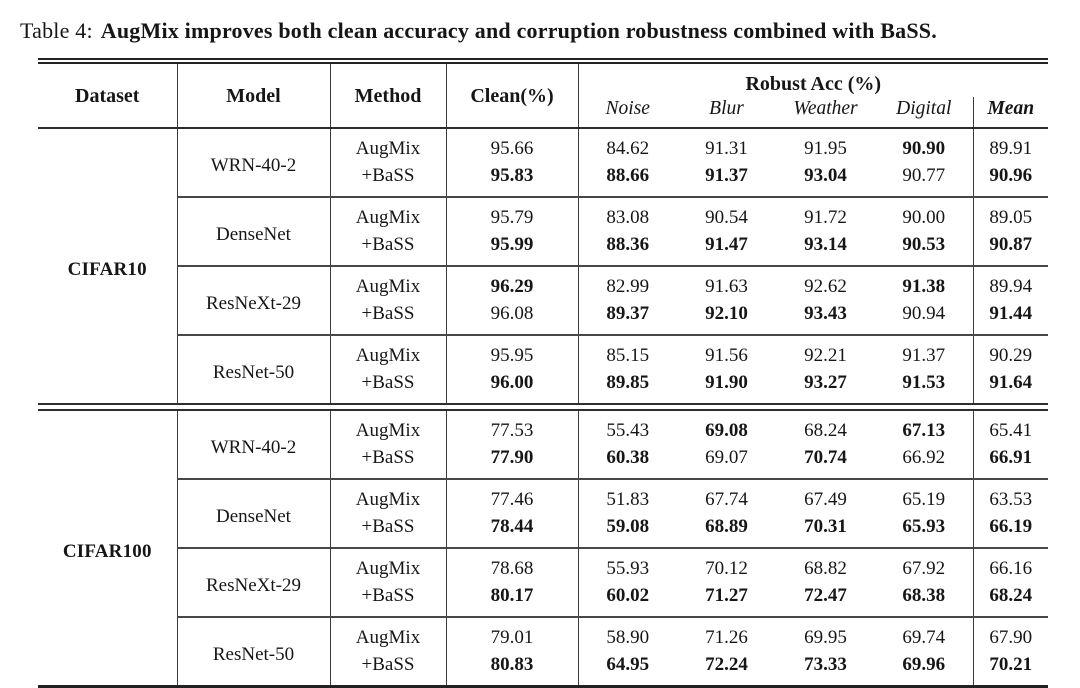  Describe the element at coordinates (924, 564) in the screenshot. I see `cell-digital: 67.92` at that location.